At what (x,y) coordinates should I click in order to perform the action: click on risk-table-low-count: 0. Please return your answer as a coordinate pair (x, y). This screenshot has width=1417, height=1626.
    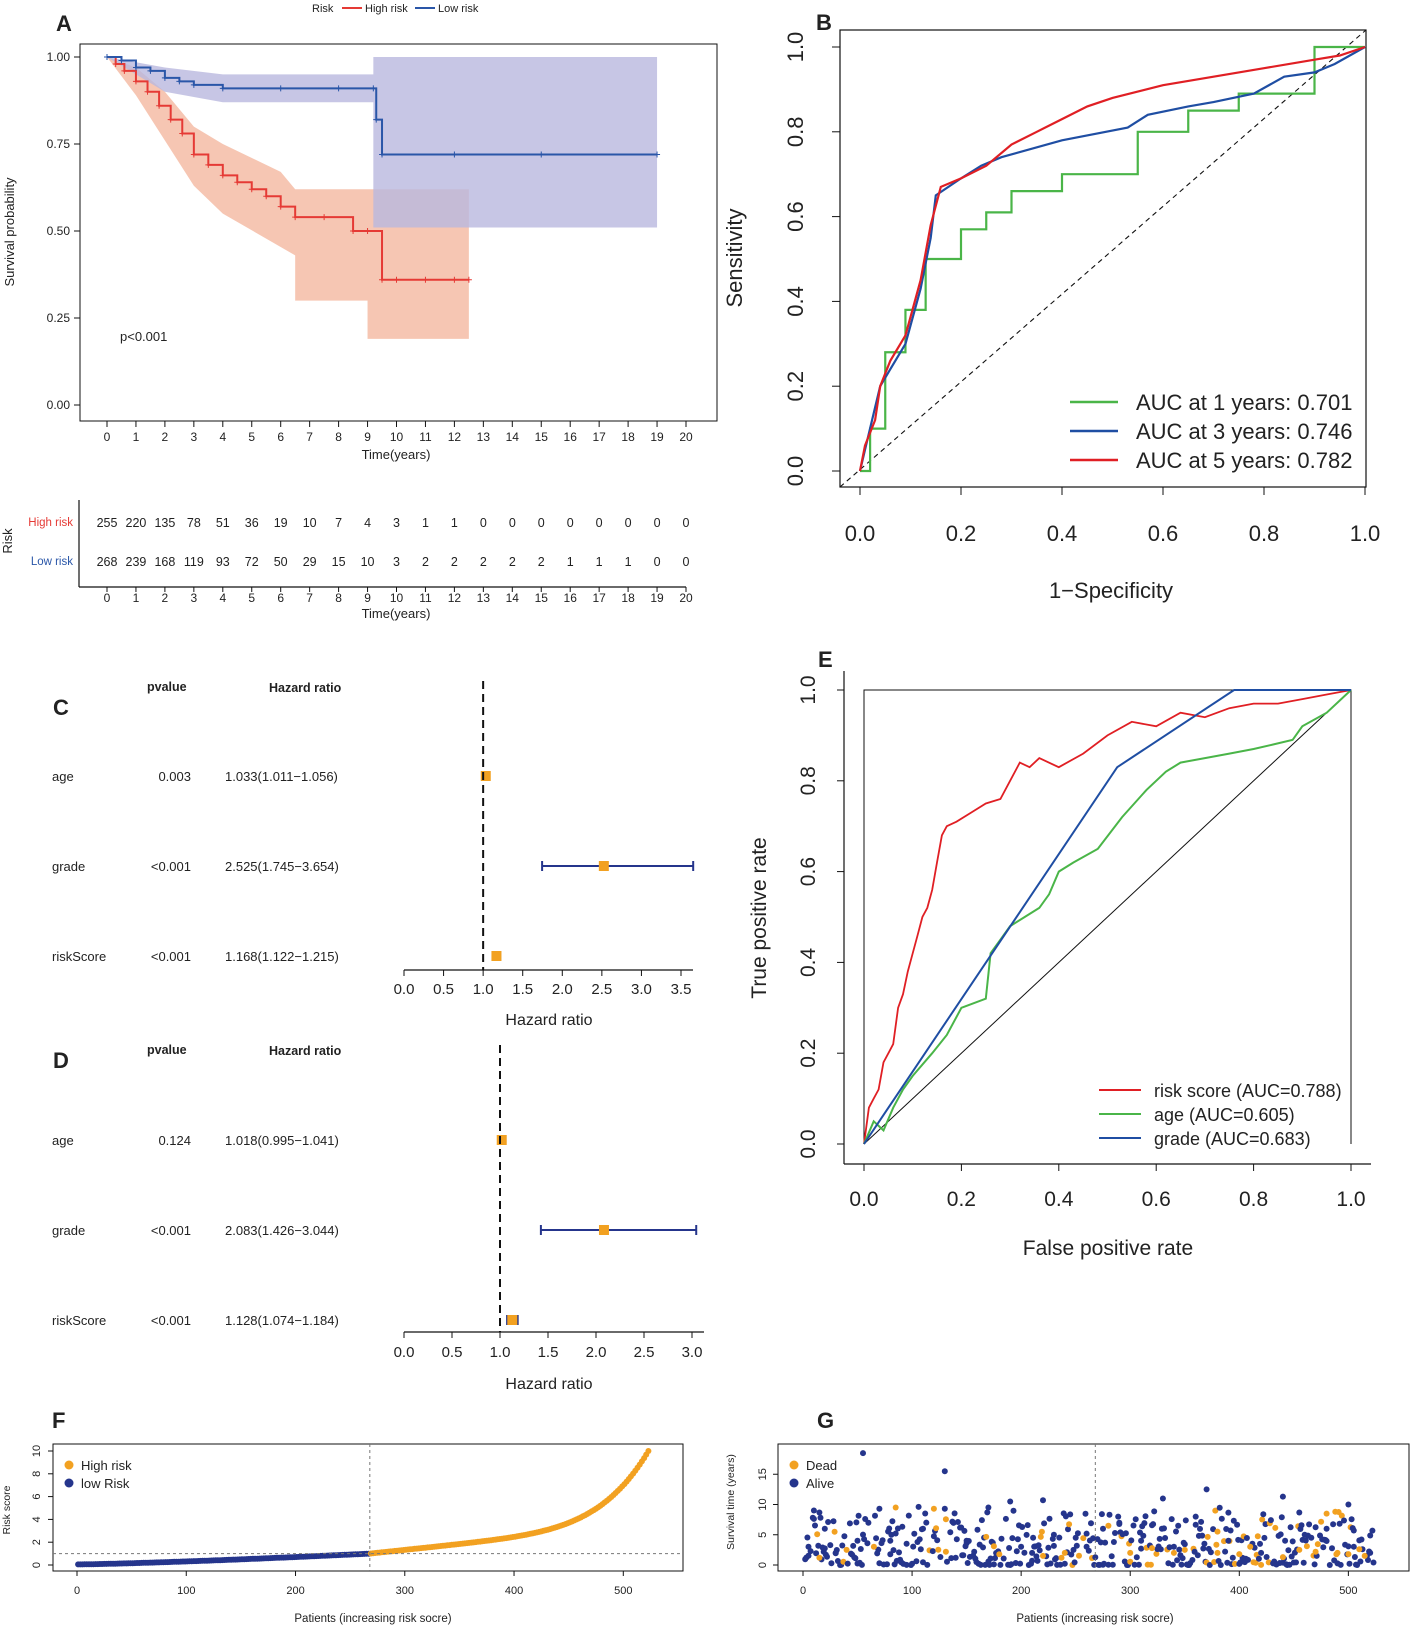
    Looking at the image, I should click on (657, 562).